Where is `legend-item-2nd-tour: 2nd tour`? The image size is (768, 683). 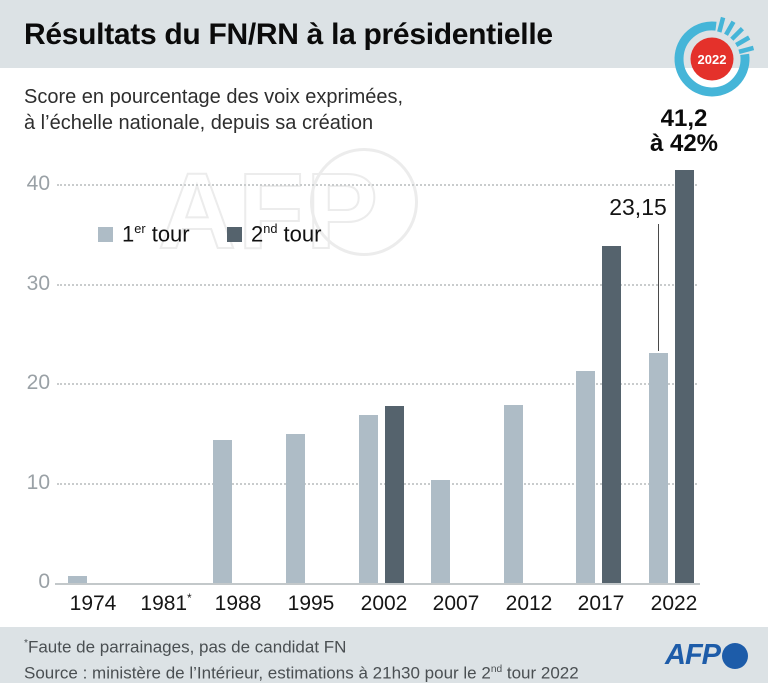 legend-item-2nd-tour: 2nd tour is located at coordinates (274, 234).